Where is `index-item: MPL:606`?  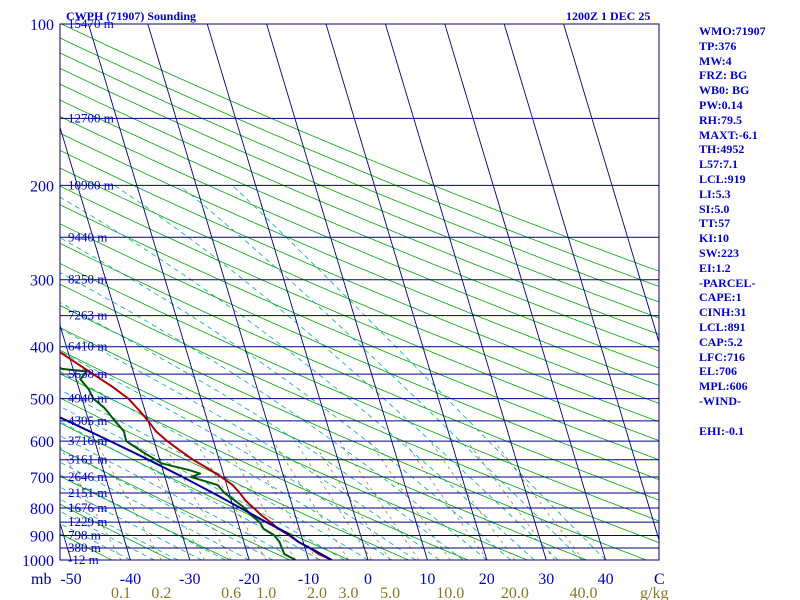 index-item: MPL:606 is located at coordinates (723, 386).